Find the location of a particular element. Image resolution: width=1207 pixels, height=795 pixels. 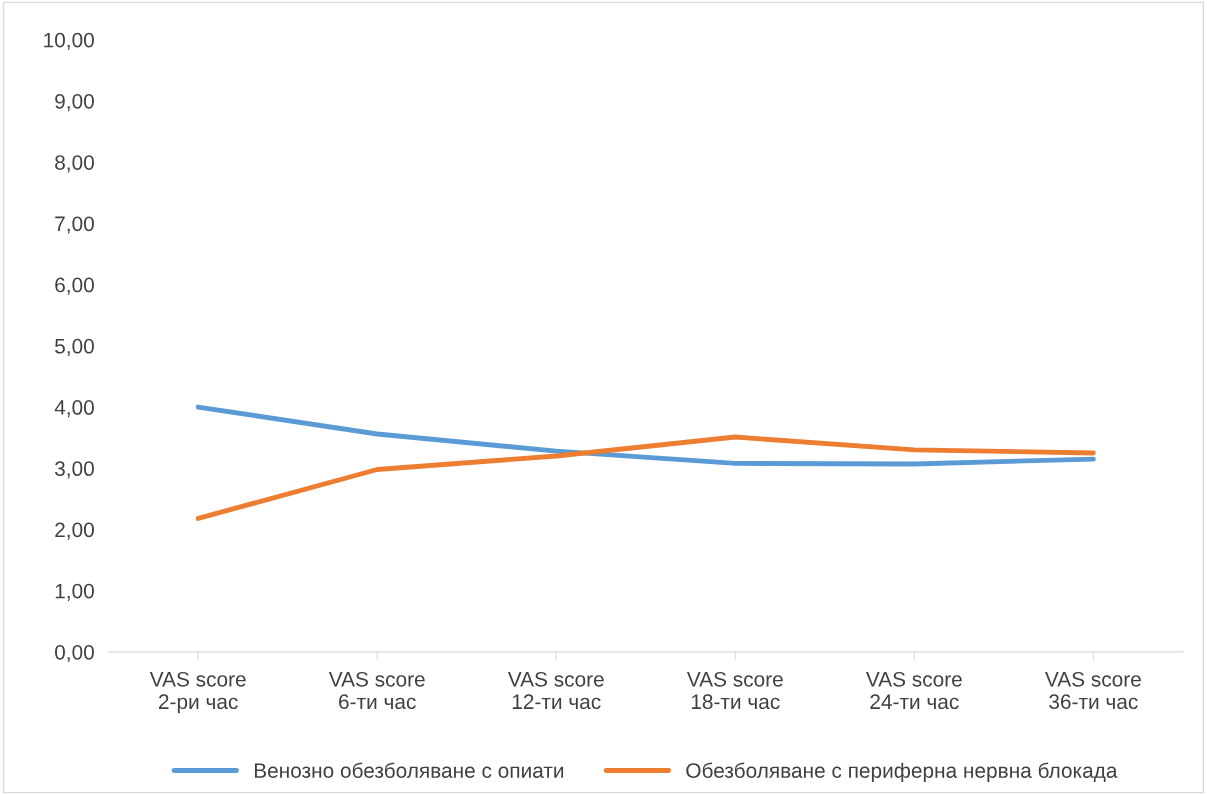

y-tick-label: 9,00 is located at coordinates (74, 102).